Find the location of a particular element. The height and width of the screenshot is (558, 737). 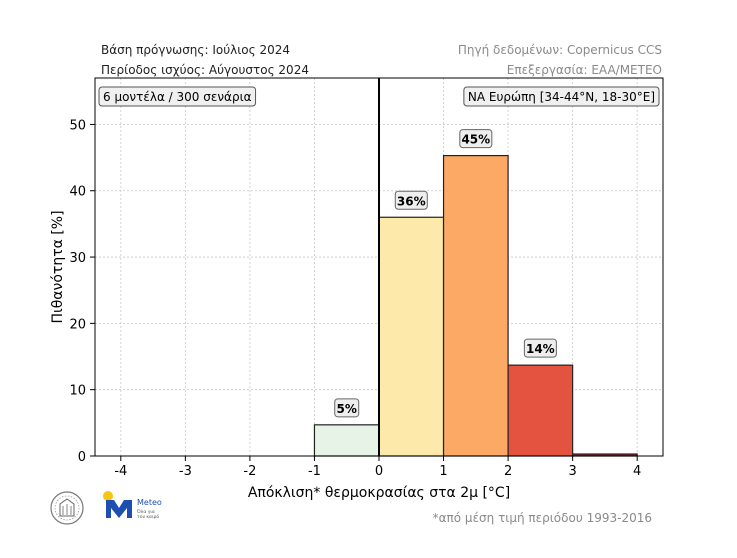

x-axis-label: Απόκλιση* θερμοκρασίας στα 2μ [°C] is located at coordinates (379, 493).